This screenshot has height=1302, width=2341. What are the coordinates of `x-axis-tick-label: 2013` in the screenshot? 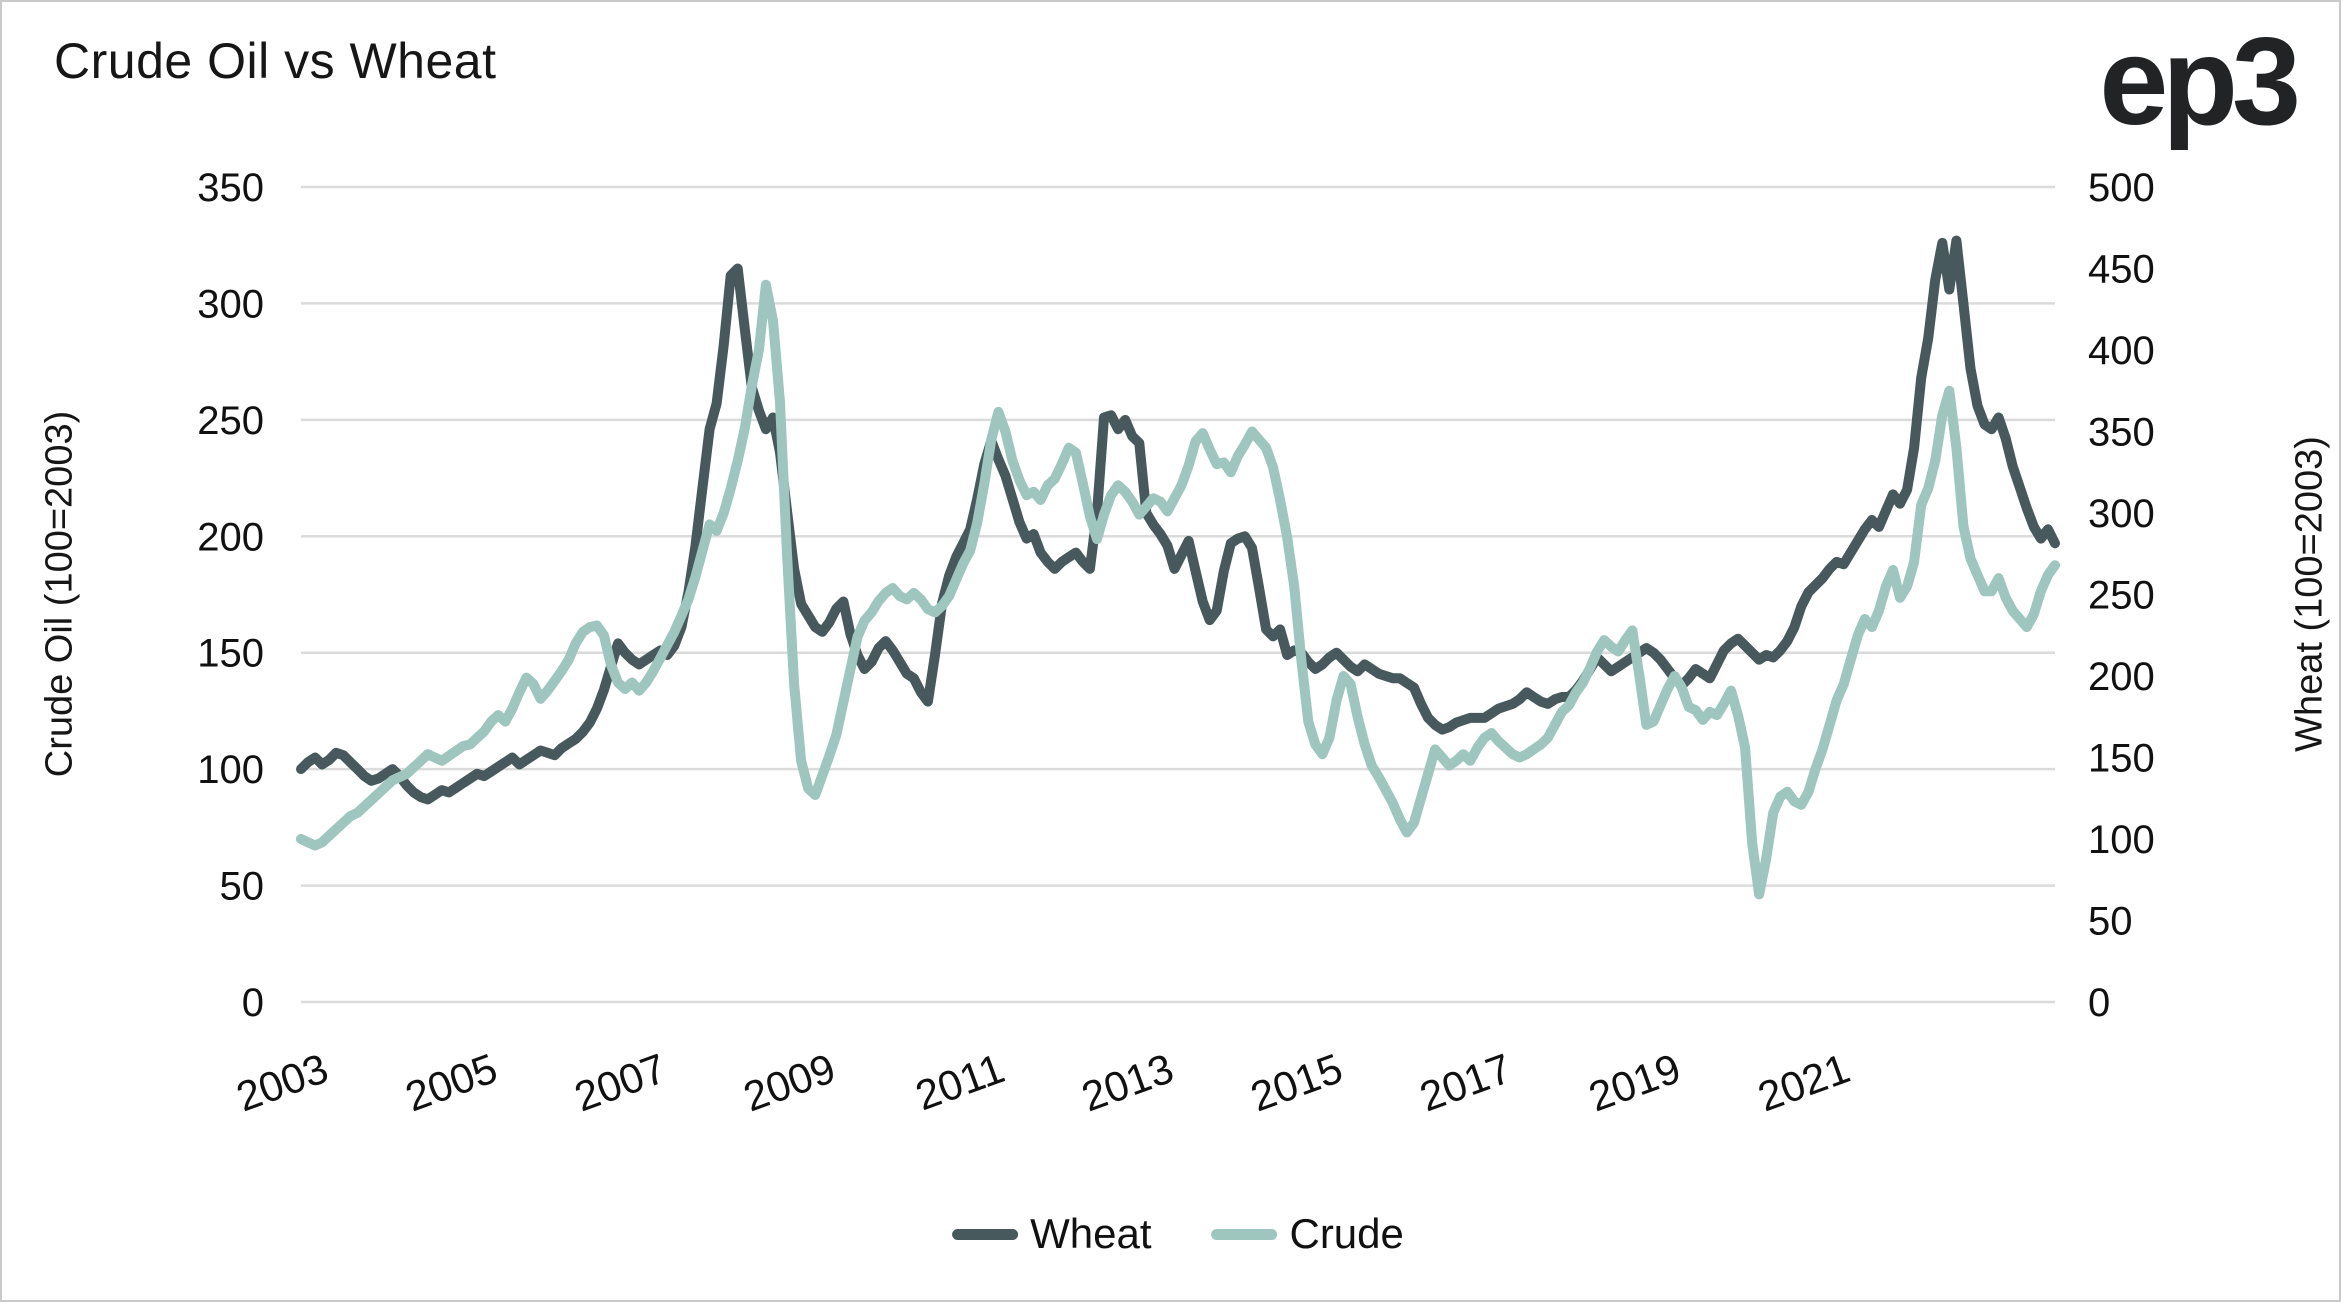 It's located at (1128, 1082).